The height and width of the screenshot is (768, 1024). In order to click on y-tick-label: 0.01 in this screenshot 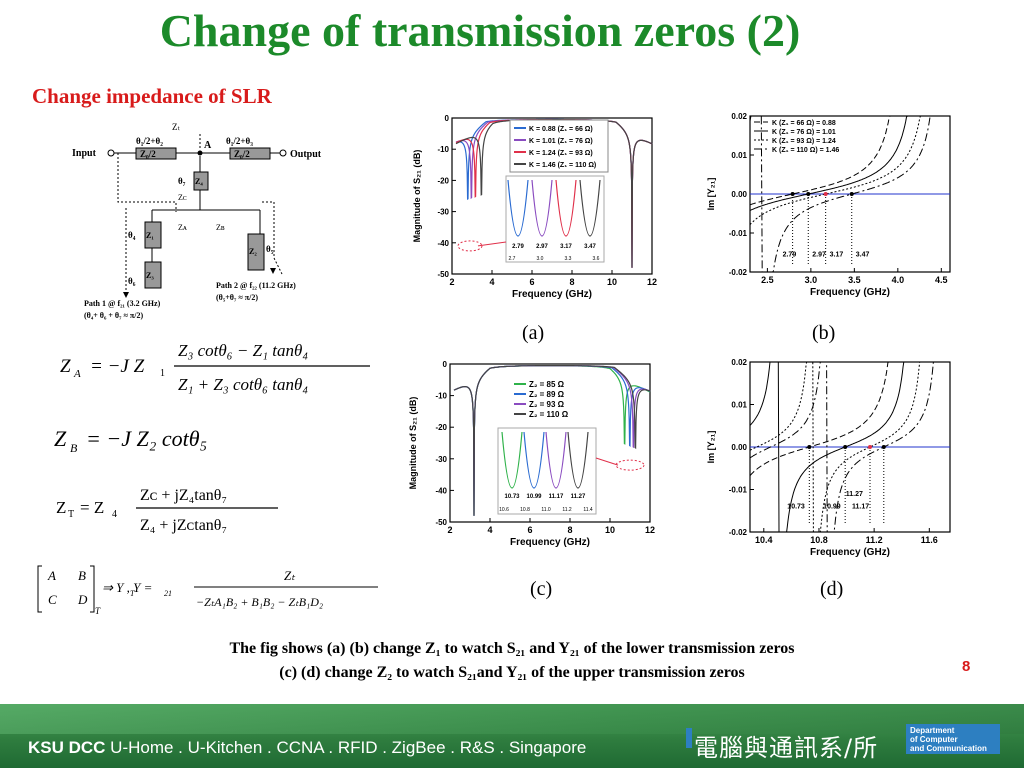, I will do `click(739, 155)`.